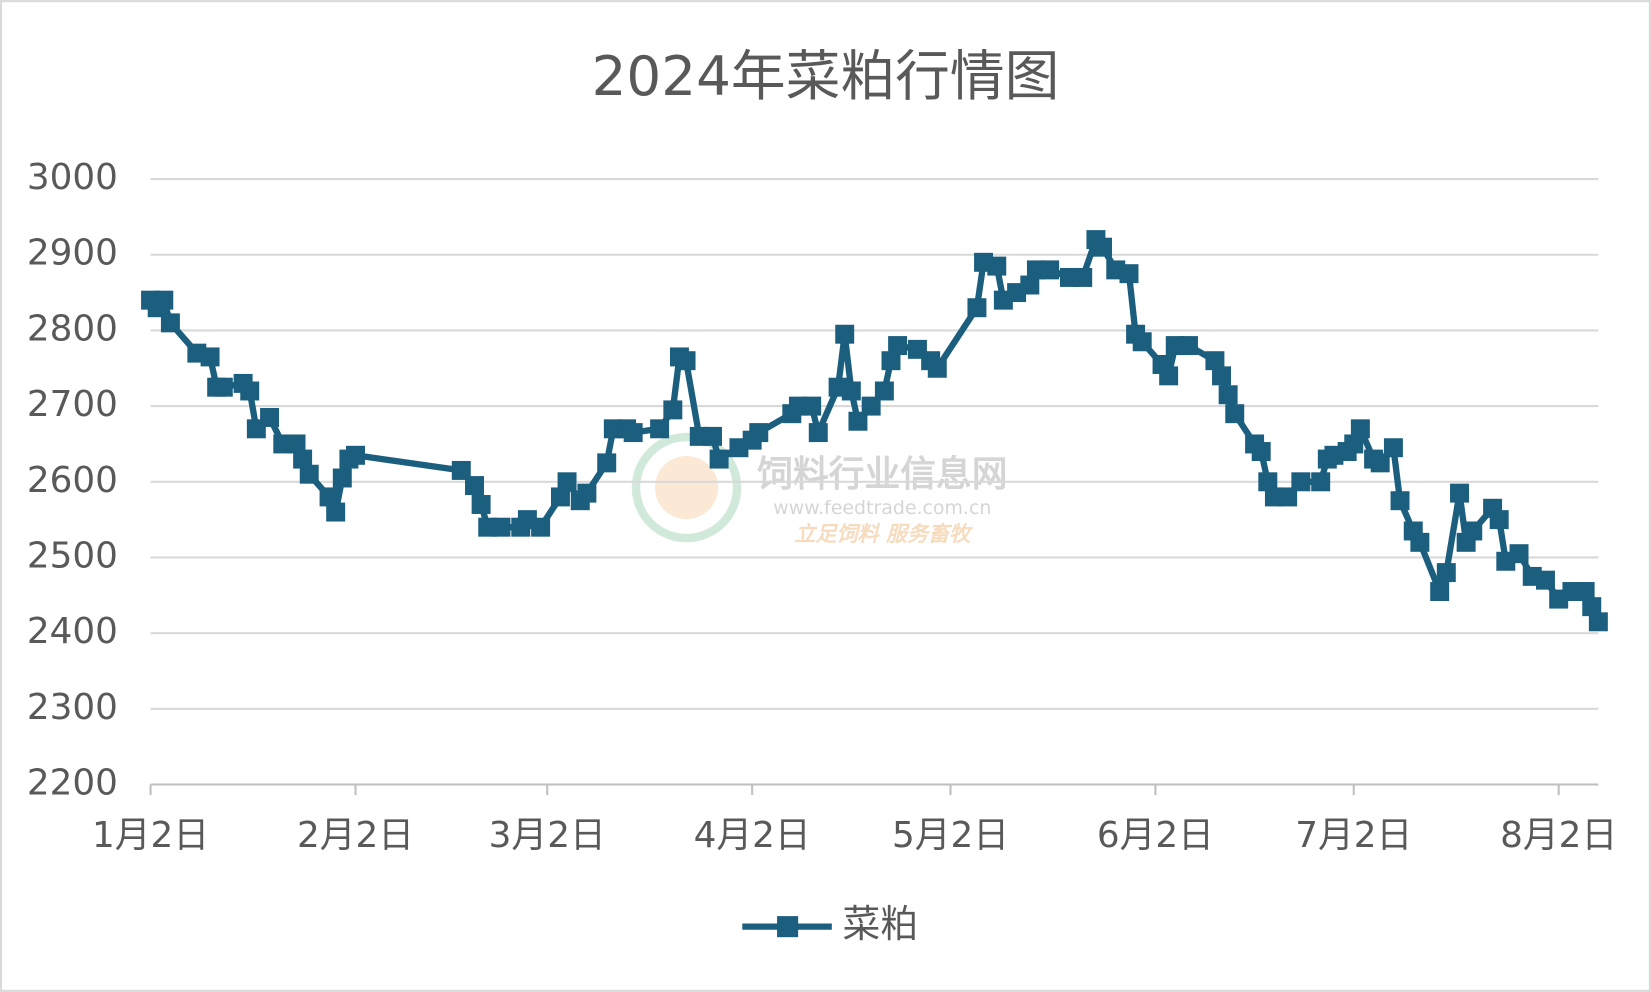 The height and width of the screenshot is (992, 1651). Describe the element at coordinates (880, 924) in the screenshot. I see `legend-label: 菜粕` at that location.